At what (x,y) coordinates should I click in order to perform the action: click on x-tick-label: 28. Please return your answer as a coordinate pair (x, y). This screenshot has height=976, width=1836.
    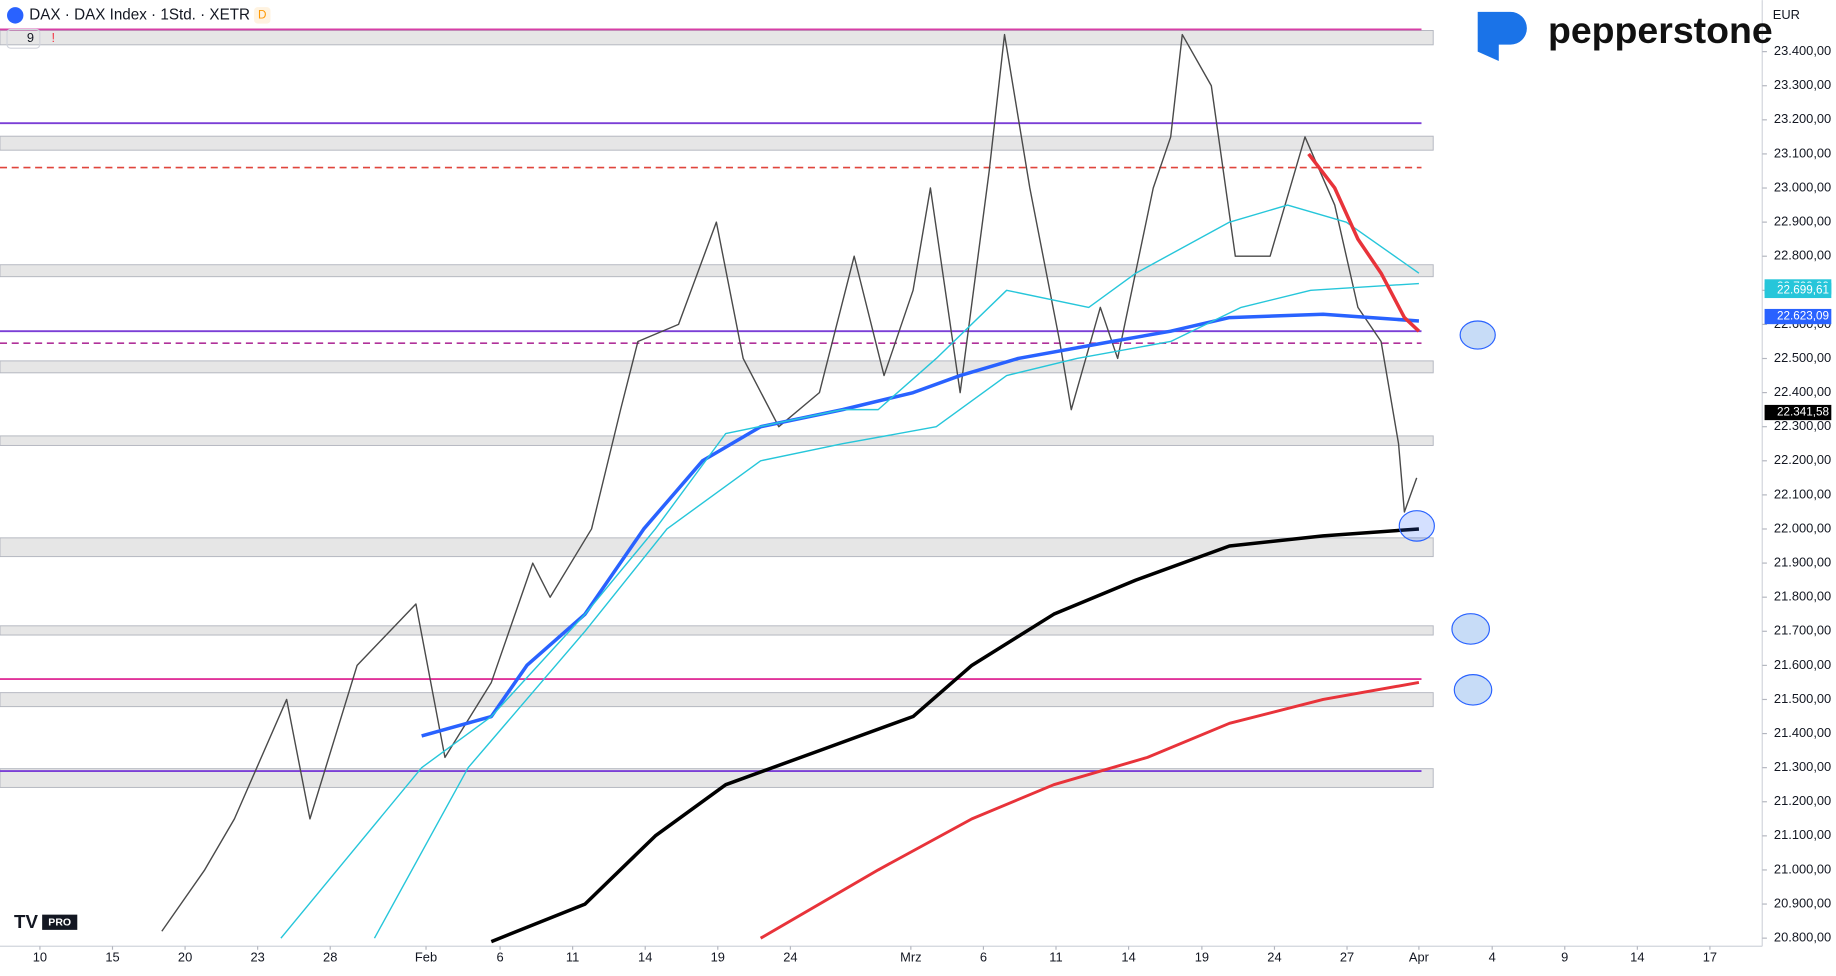
    Looking at the image, I should click on (330, 956).